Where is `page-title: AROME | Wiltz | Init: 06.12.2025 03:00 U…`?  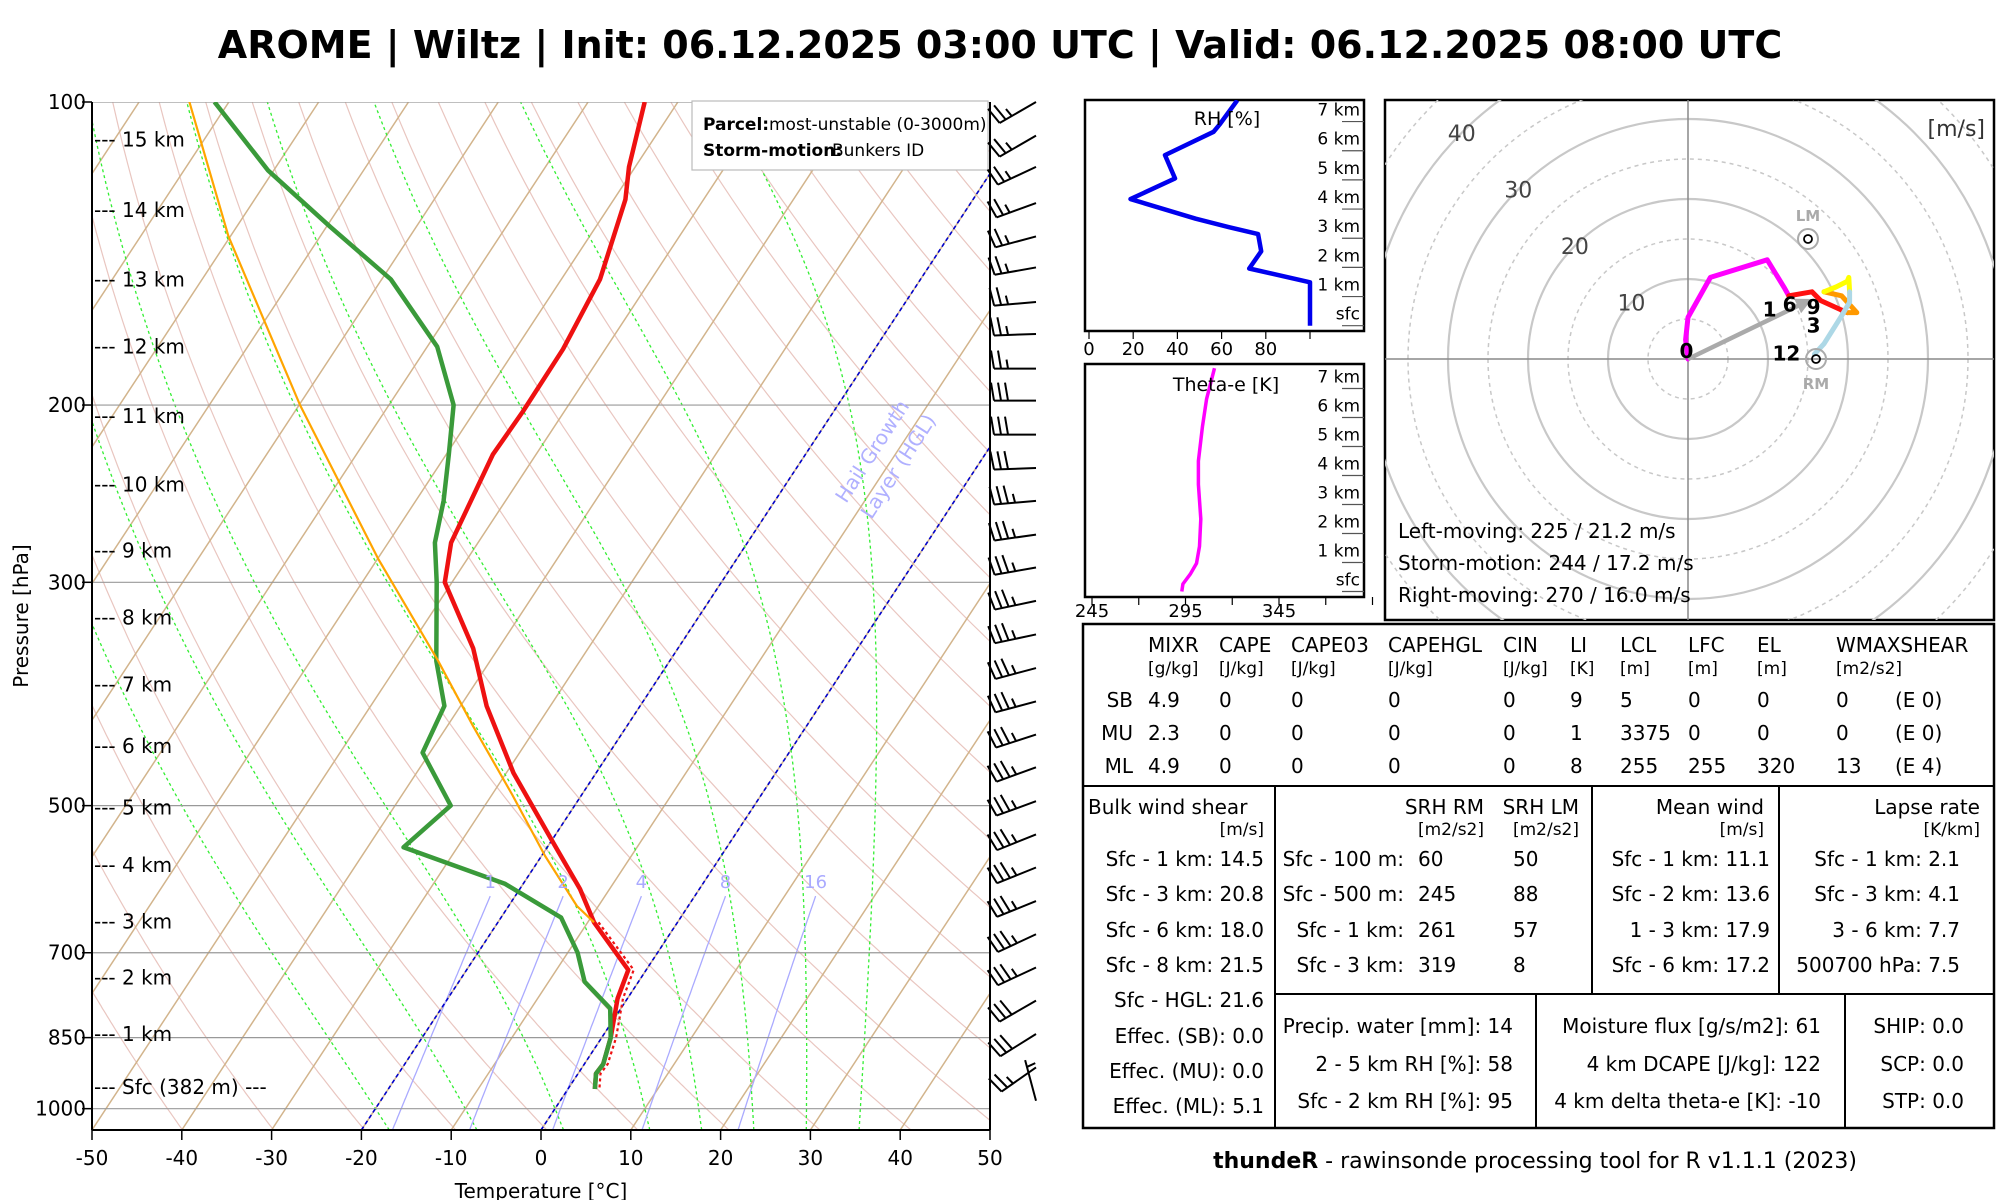 page-title: AROME | Wiltz | Init: 06.12.2025 03:00 U… is located at coordinates (1000, 45).